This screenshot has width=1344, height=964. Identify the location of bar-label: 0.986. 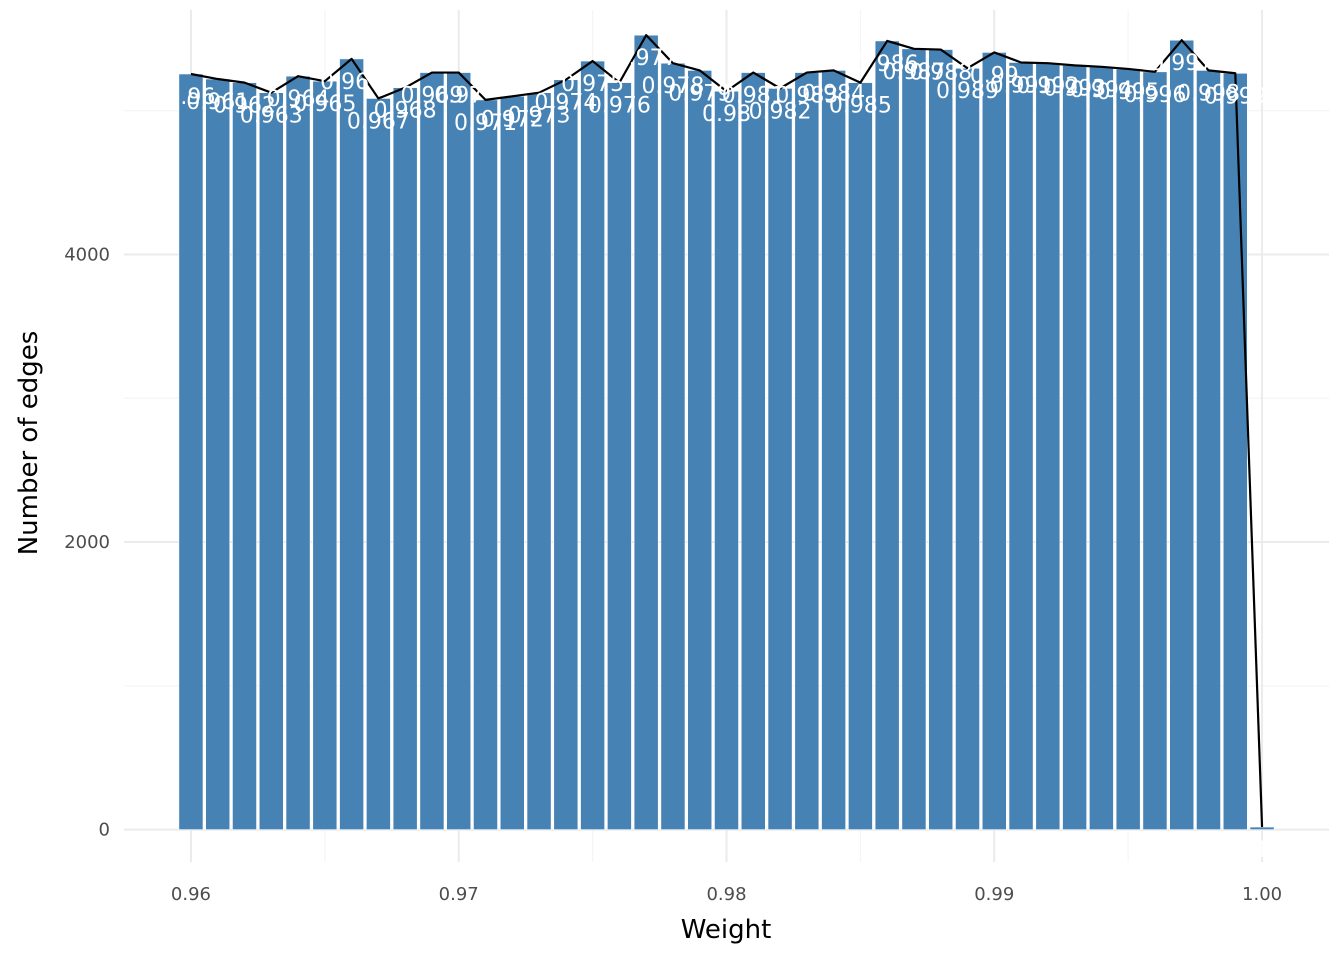
(887, 64).